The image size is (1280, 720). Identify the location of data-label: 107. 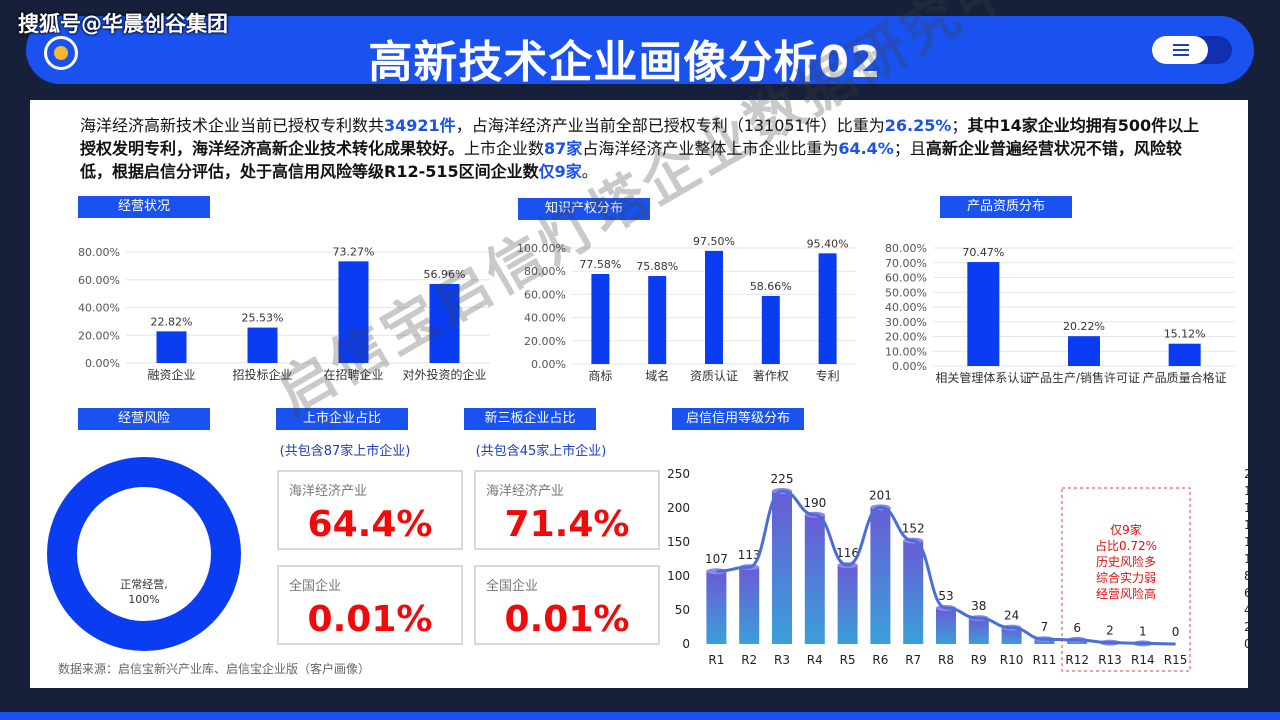
(716, 559).